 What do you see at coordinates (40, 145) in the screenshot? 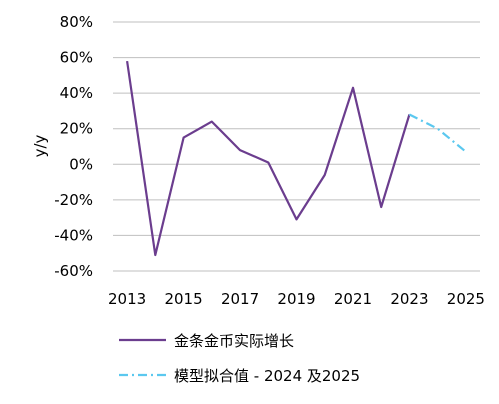
I see `y-axis-label: y/y` at bounding box center [40, 145].